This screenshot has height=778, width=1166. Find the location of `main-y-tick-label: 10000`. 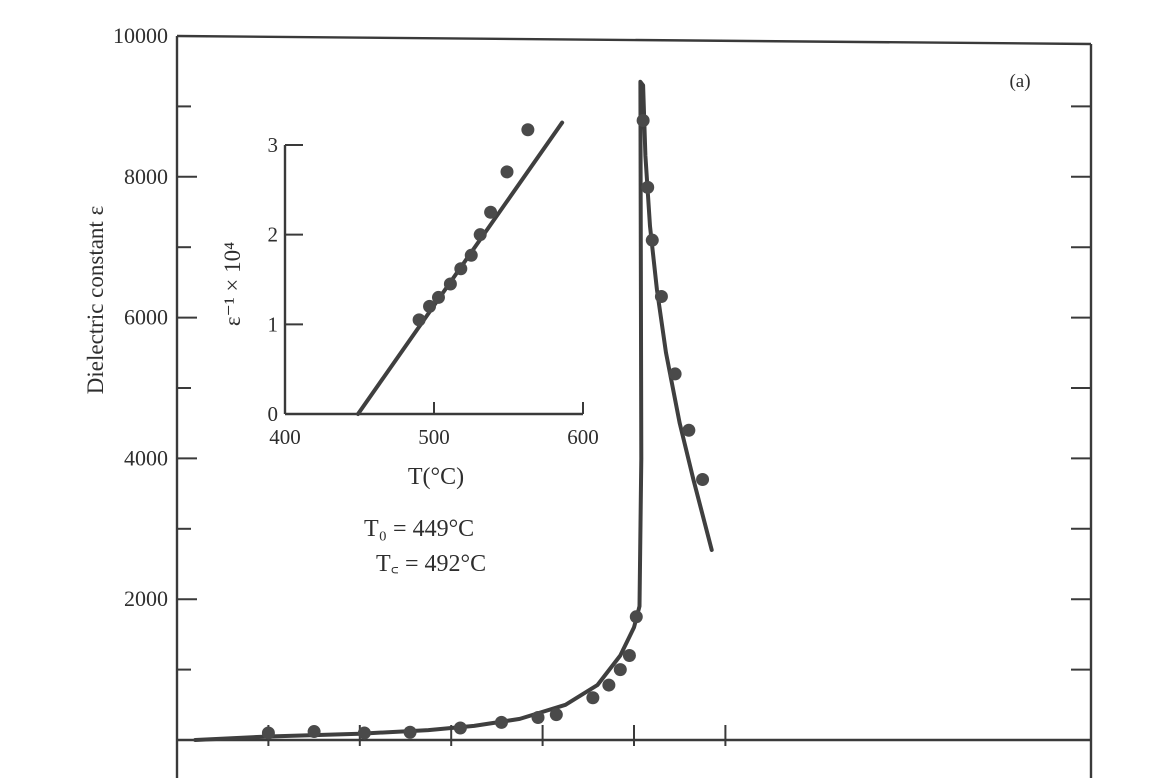

main-y-tick-label: 10000 is located at coordinates (140, 35).